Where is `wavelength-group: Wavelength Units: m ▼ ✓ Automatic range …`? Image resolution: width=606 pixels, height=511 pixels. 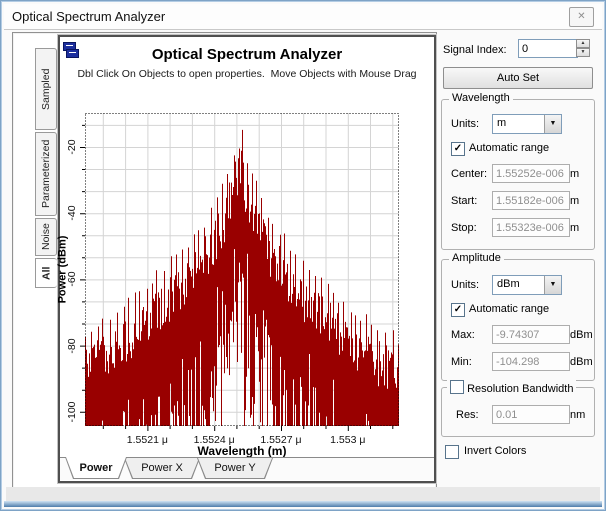
wavelength-group: Wavelength Units: m ▼ ✓ Automatic range … is located at coordinates (518, 171).